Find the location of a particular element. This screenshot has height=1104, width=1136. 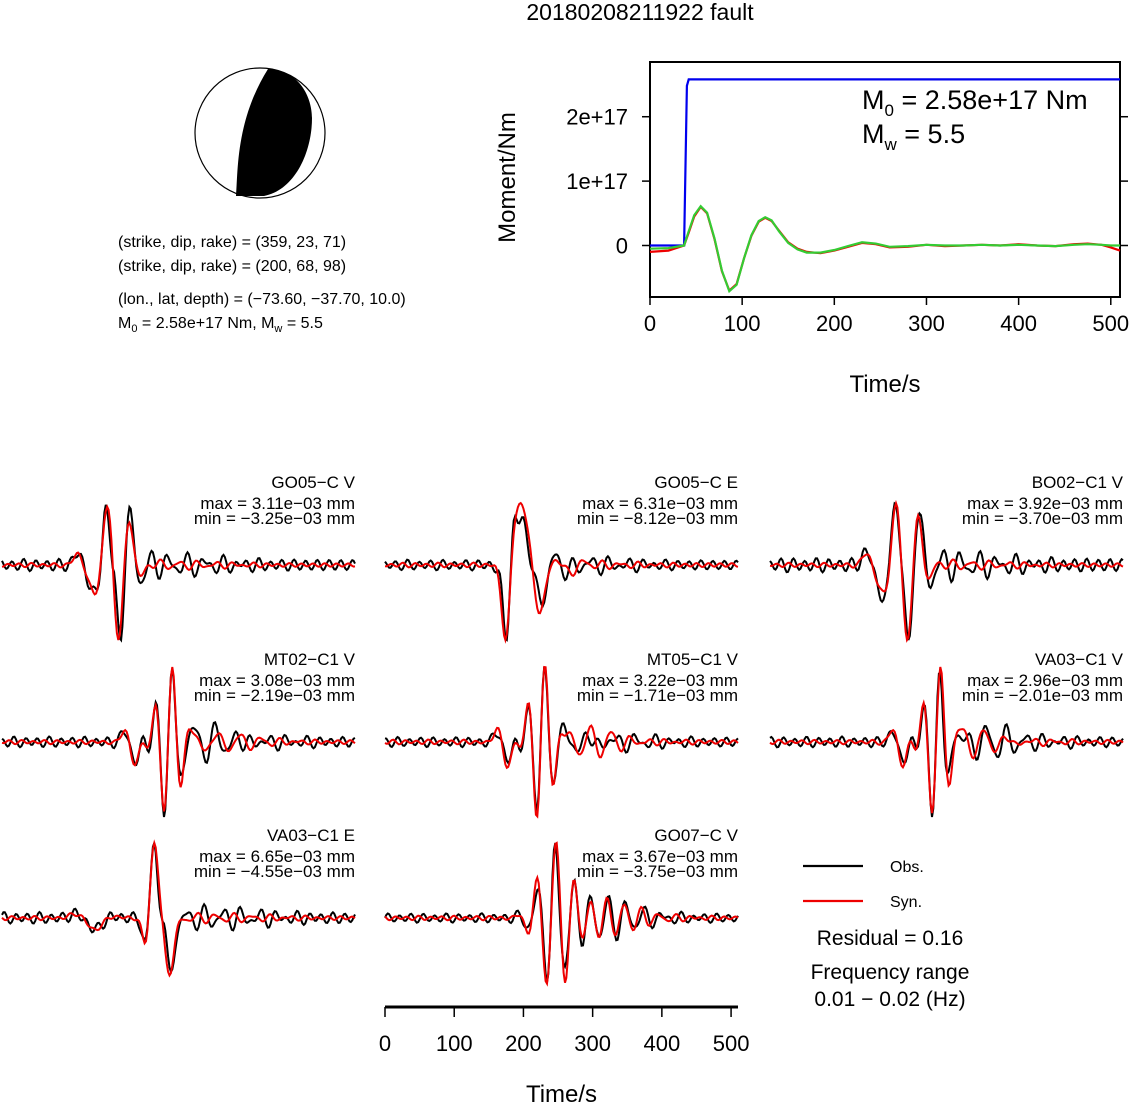

waveform-x-axis-label: Time/s is located at coordinates (561, 1092).